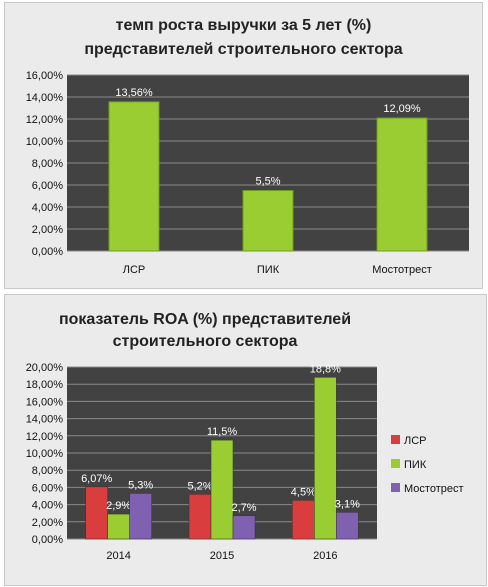 The width and height of the screenshot is (488, 587). I want to click on data-label: 4,5%, so click(303, 492).